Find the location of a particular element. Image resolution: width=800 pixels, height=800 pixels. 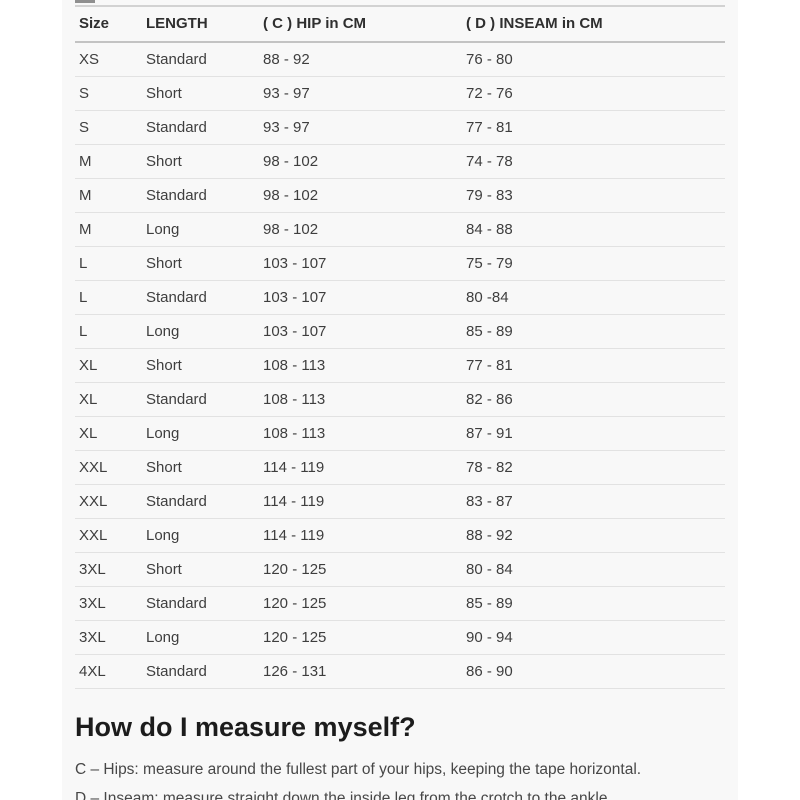

table-row: XL Standard 108 - 113 82 - 86 is located at coordinates (400, 399).